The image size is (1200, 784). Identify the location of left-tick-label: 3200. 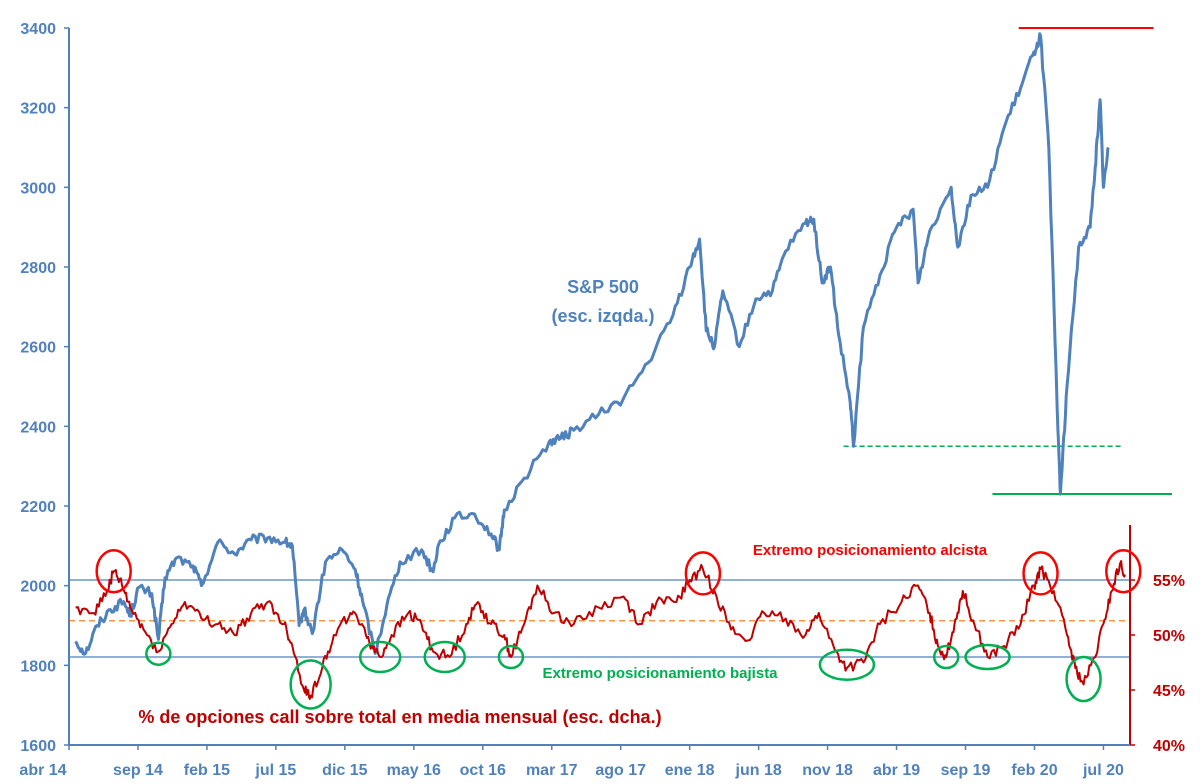
(38, 109).